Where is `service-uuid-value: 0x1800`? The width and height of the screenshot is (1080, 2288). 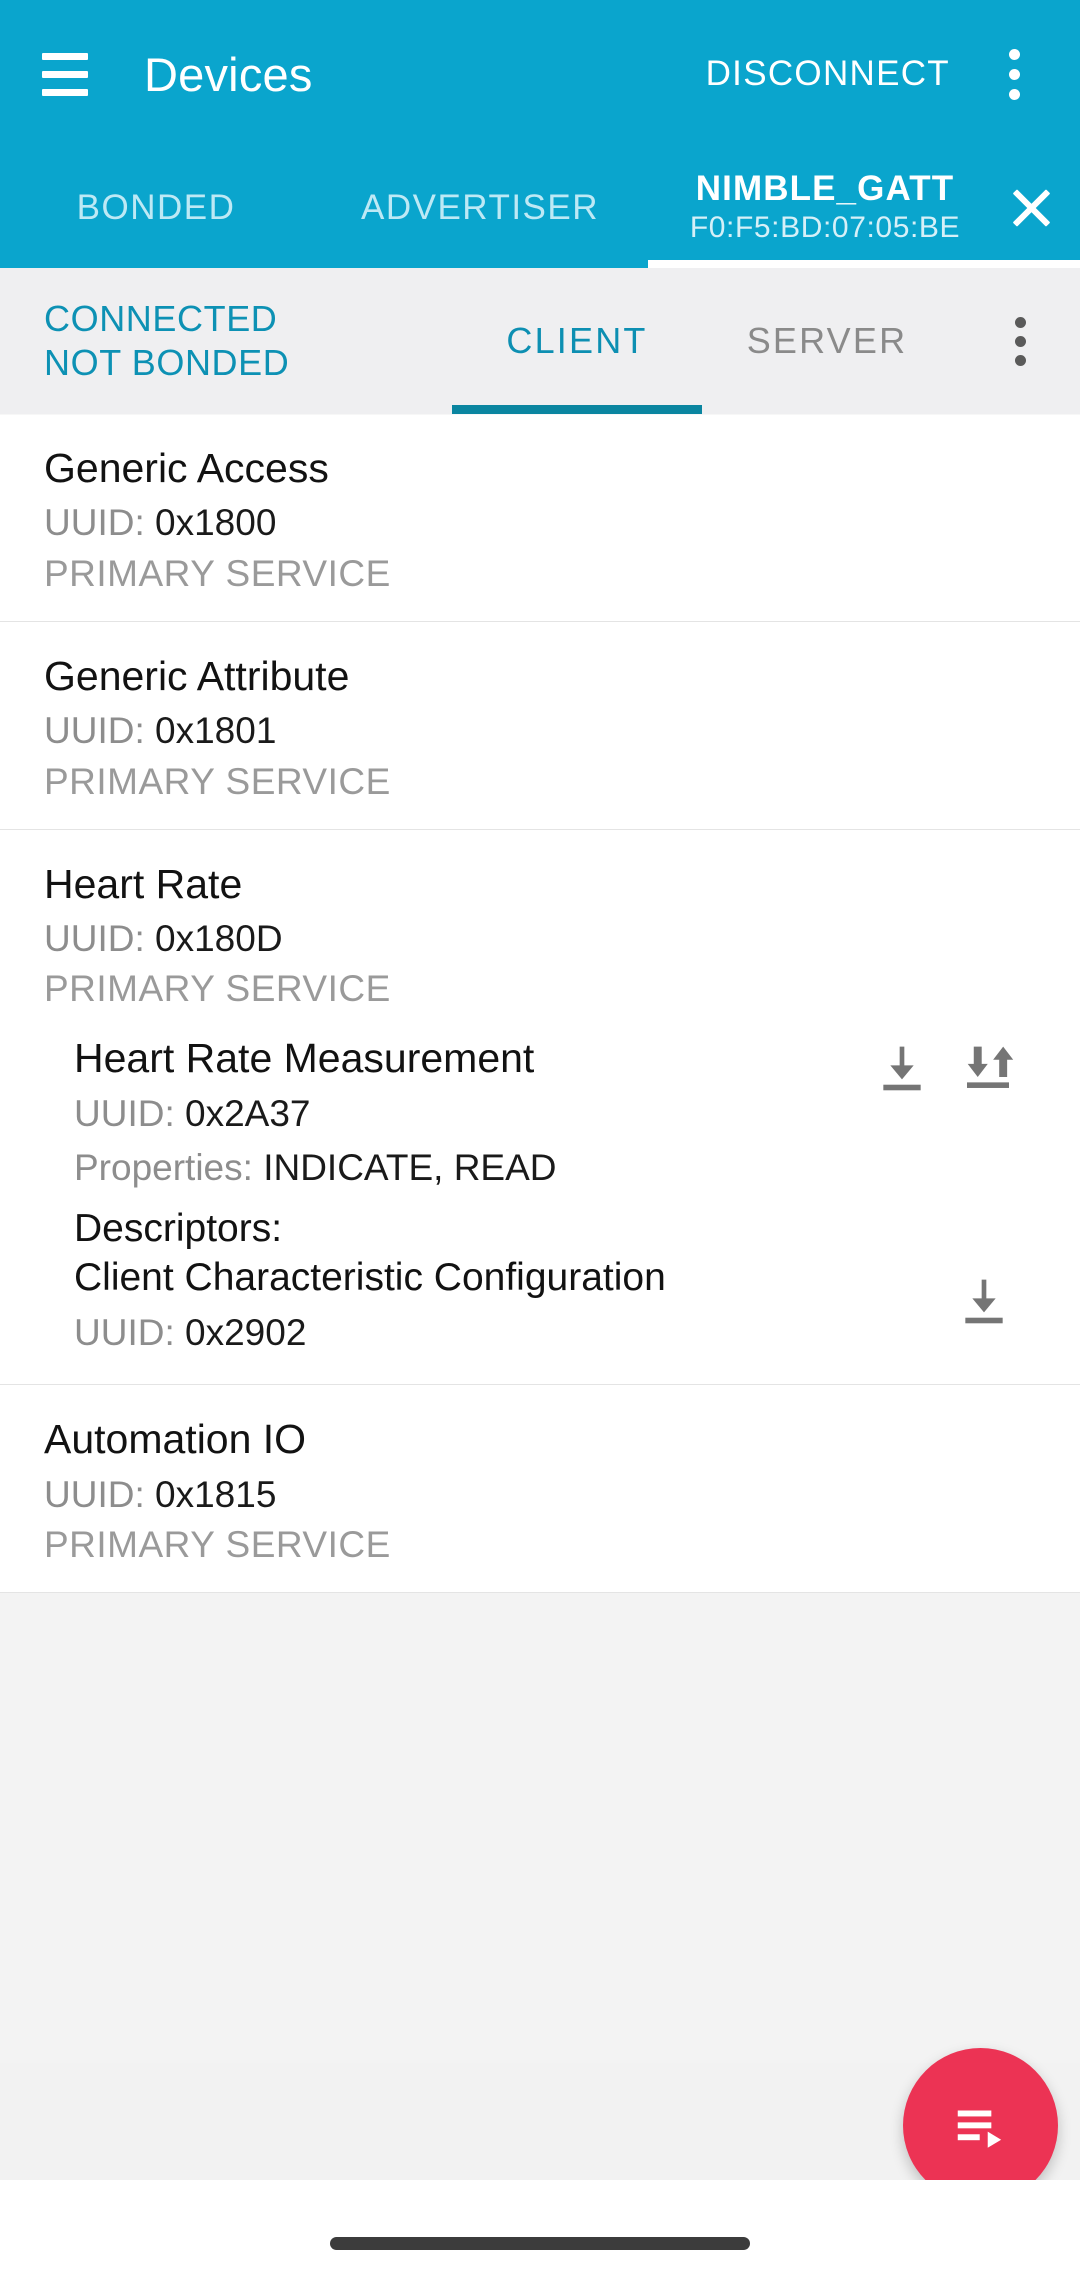 service-uuid-value: 0x1800 is located at coordinates (216, 523).